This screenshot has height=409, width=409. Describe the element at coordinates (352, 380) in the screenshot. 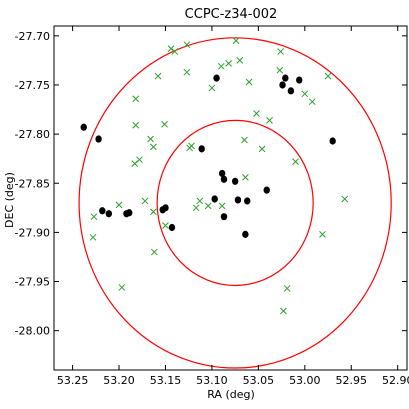

I see `x-tick-label: 52.95` at that location.